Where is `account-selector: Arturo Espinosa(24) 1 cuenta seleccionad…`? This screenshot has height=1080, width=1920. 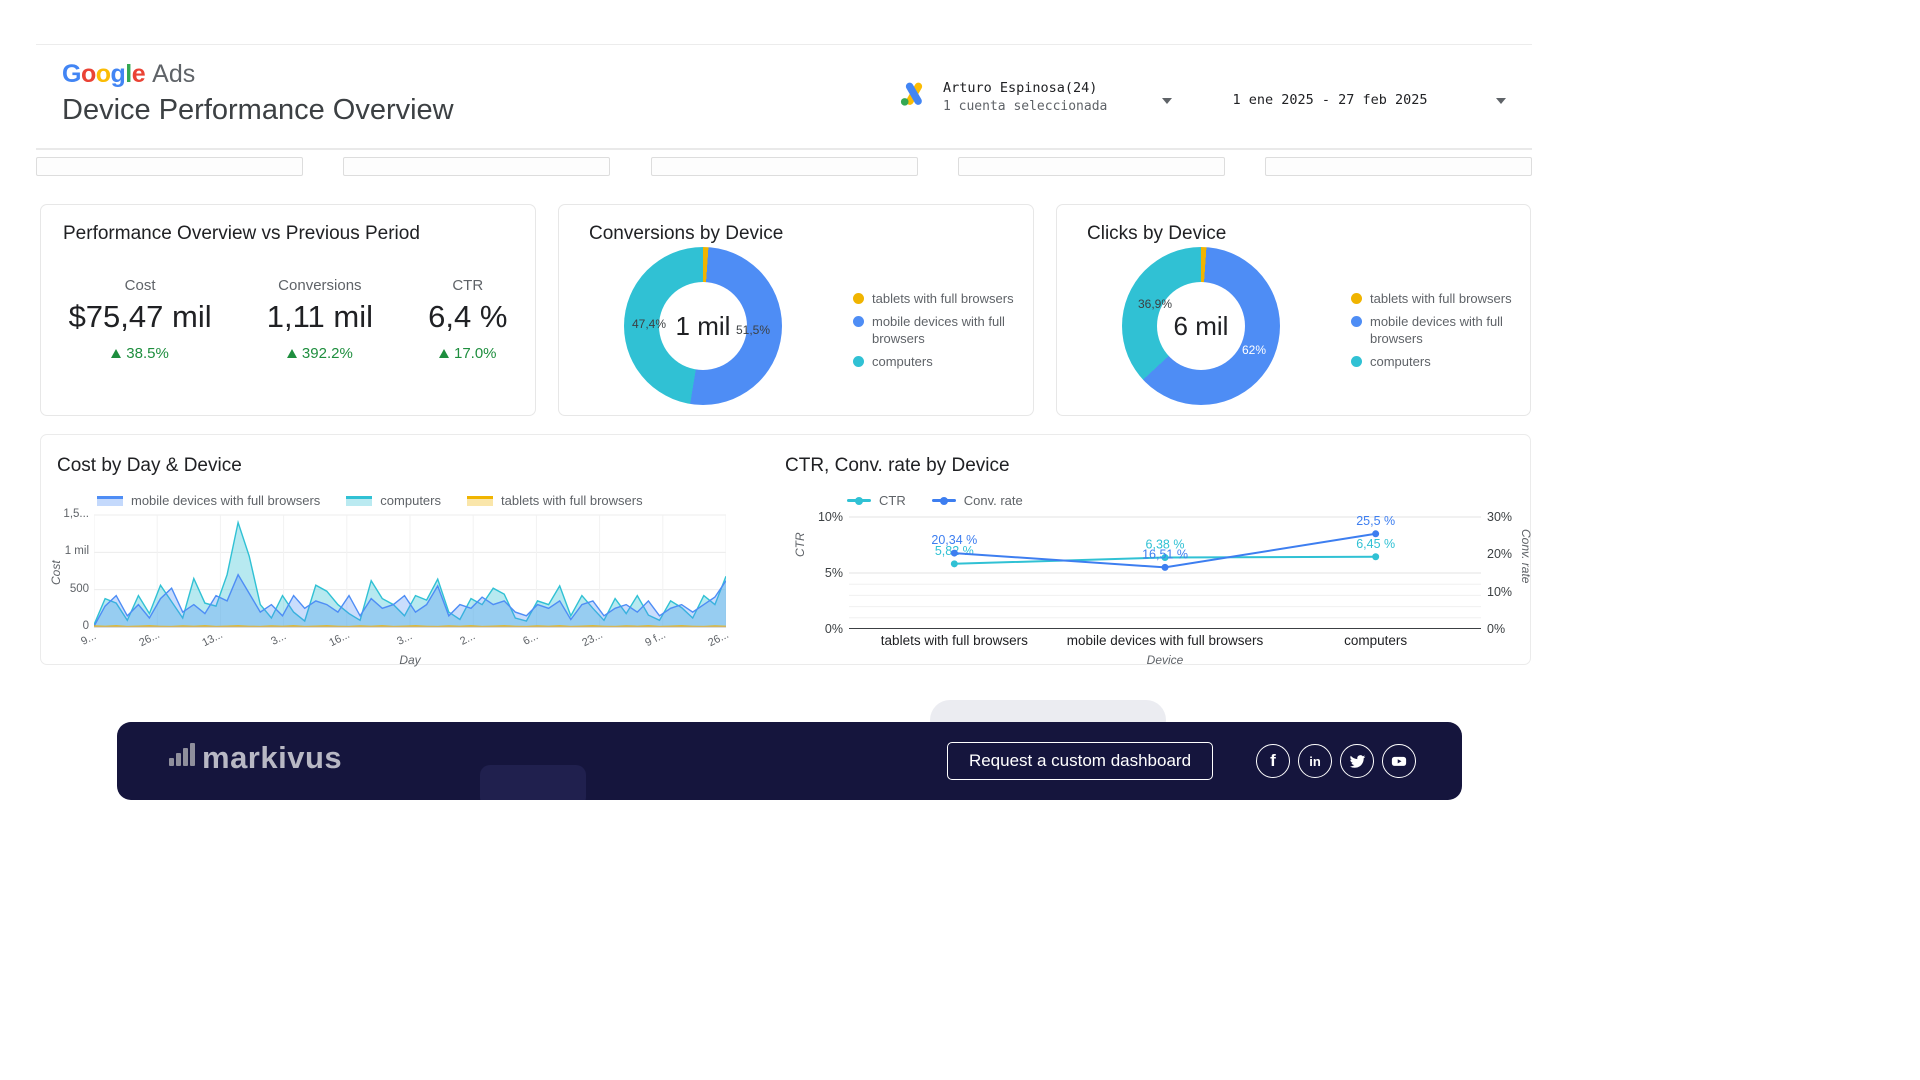
account-selector: Arturo Espinosa(24) 1 cuenta seleccionad… is located at coordinates (1002, 96).